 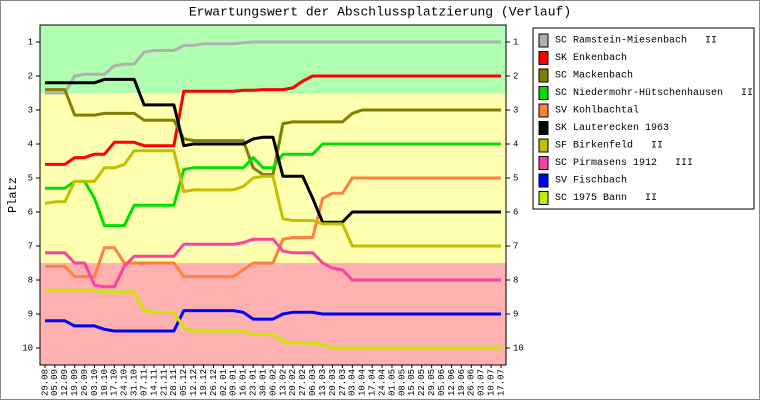 What do you see at coordinates (597, 111) in the screenshot?
I see `legend-label: SV Kohlbachtal` at bounding box center [597, 111].